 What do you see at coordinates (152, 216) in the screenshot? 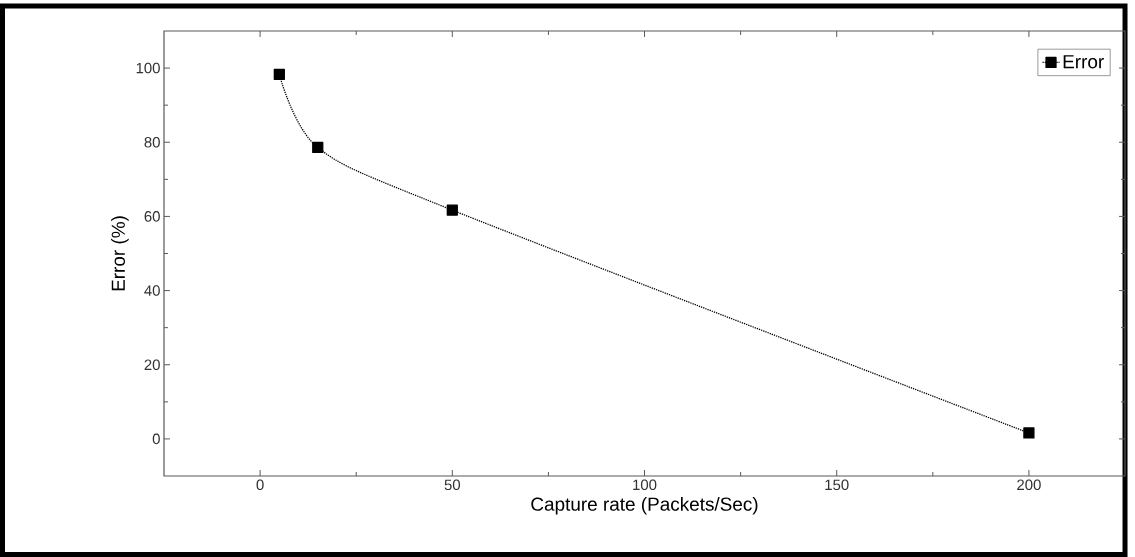
I see `y-tick-label: 60` at bounding box center [152, 216].